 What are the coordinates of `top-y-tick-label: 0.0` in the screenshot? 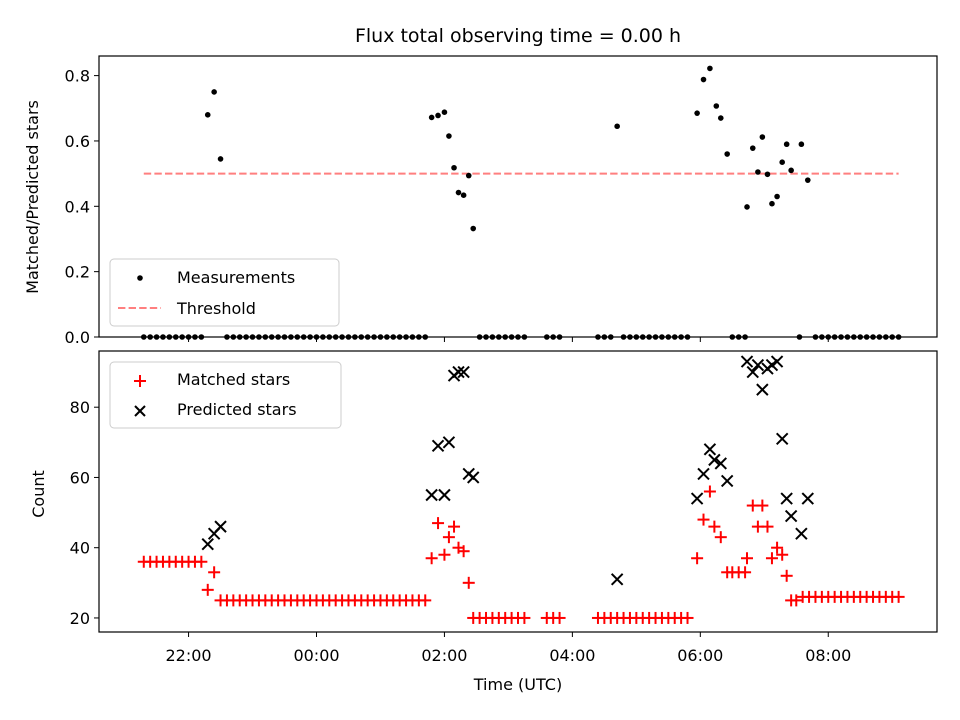 It's located at (77, 337).